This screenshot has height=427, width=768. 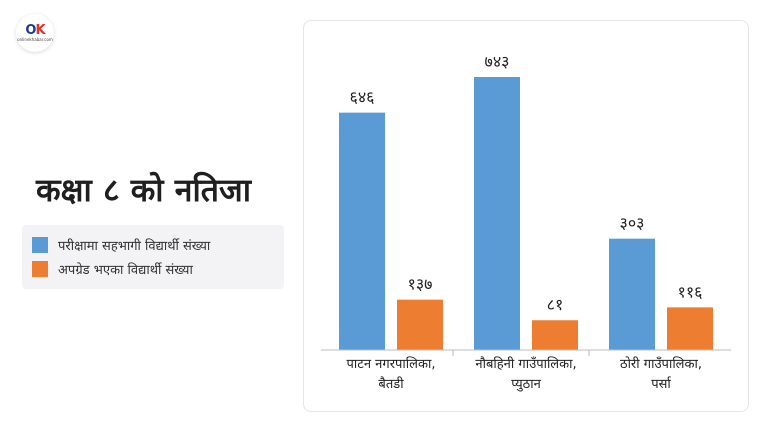 I want to click on data-label-0-2: ३०३, so click(x=632, y=223).